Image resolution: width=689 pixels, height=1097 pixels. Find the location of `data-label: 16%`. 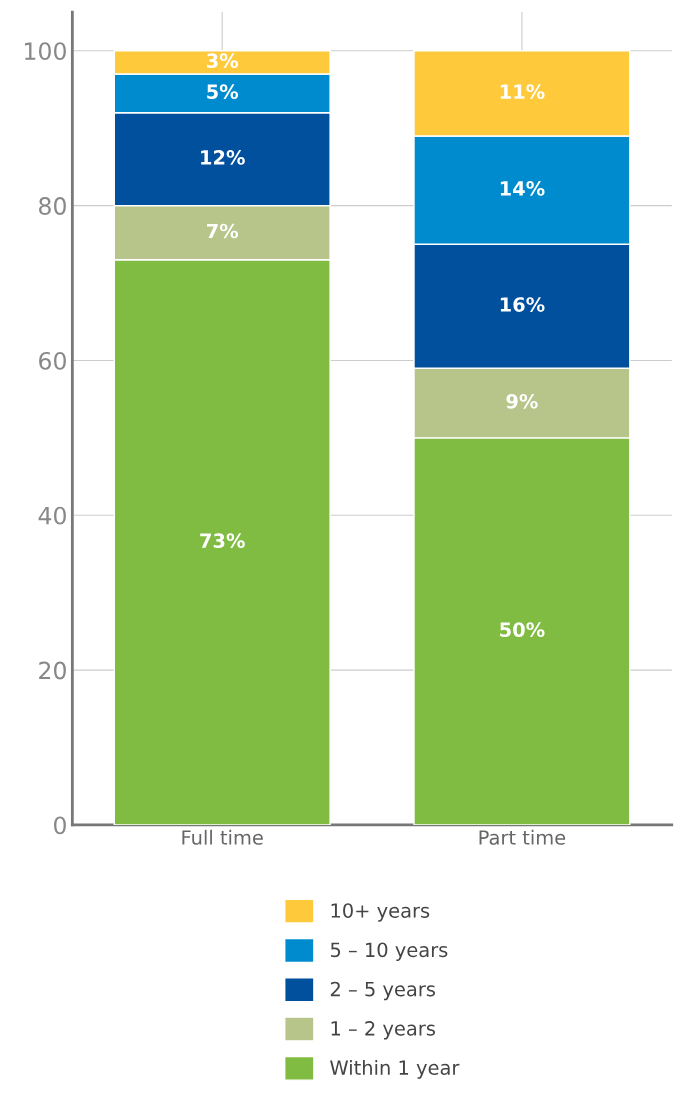

data-label: 16% is located at coordinates (522, 304).